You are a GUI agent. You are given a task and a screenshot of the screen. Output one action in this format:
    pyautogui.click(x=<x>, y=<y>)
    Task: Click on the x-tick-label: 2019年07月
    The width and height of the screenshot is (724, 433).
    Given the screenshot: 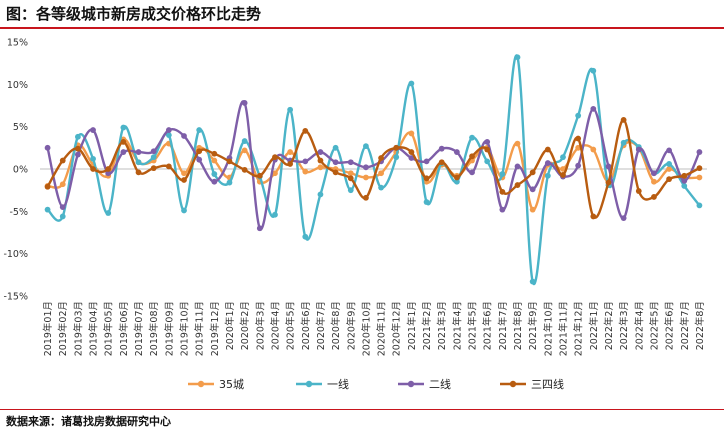 What is the action you would take?
    pyautogui.click(x=139, y=328)
    